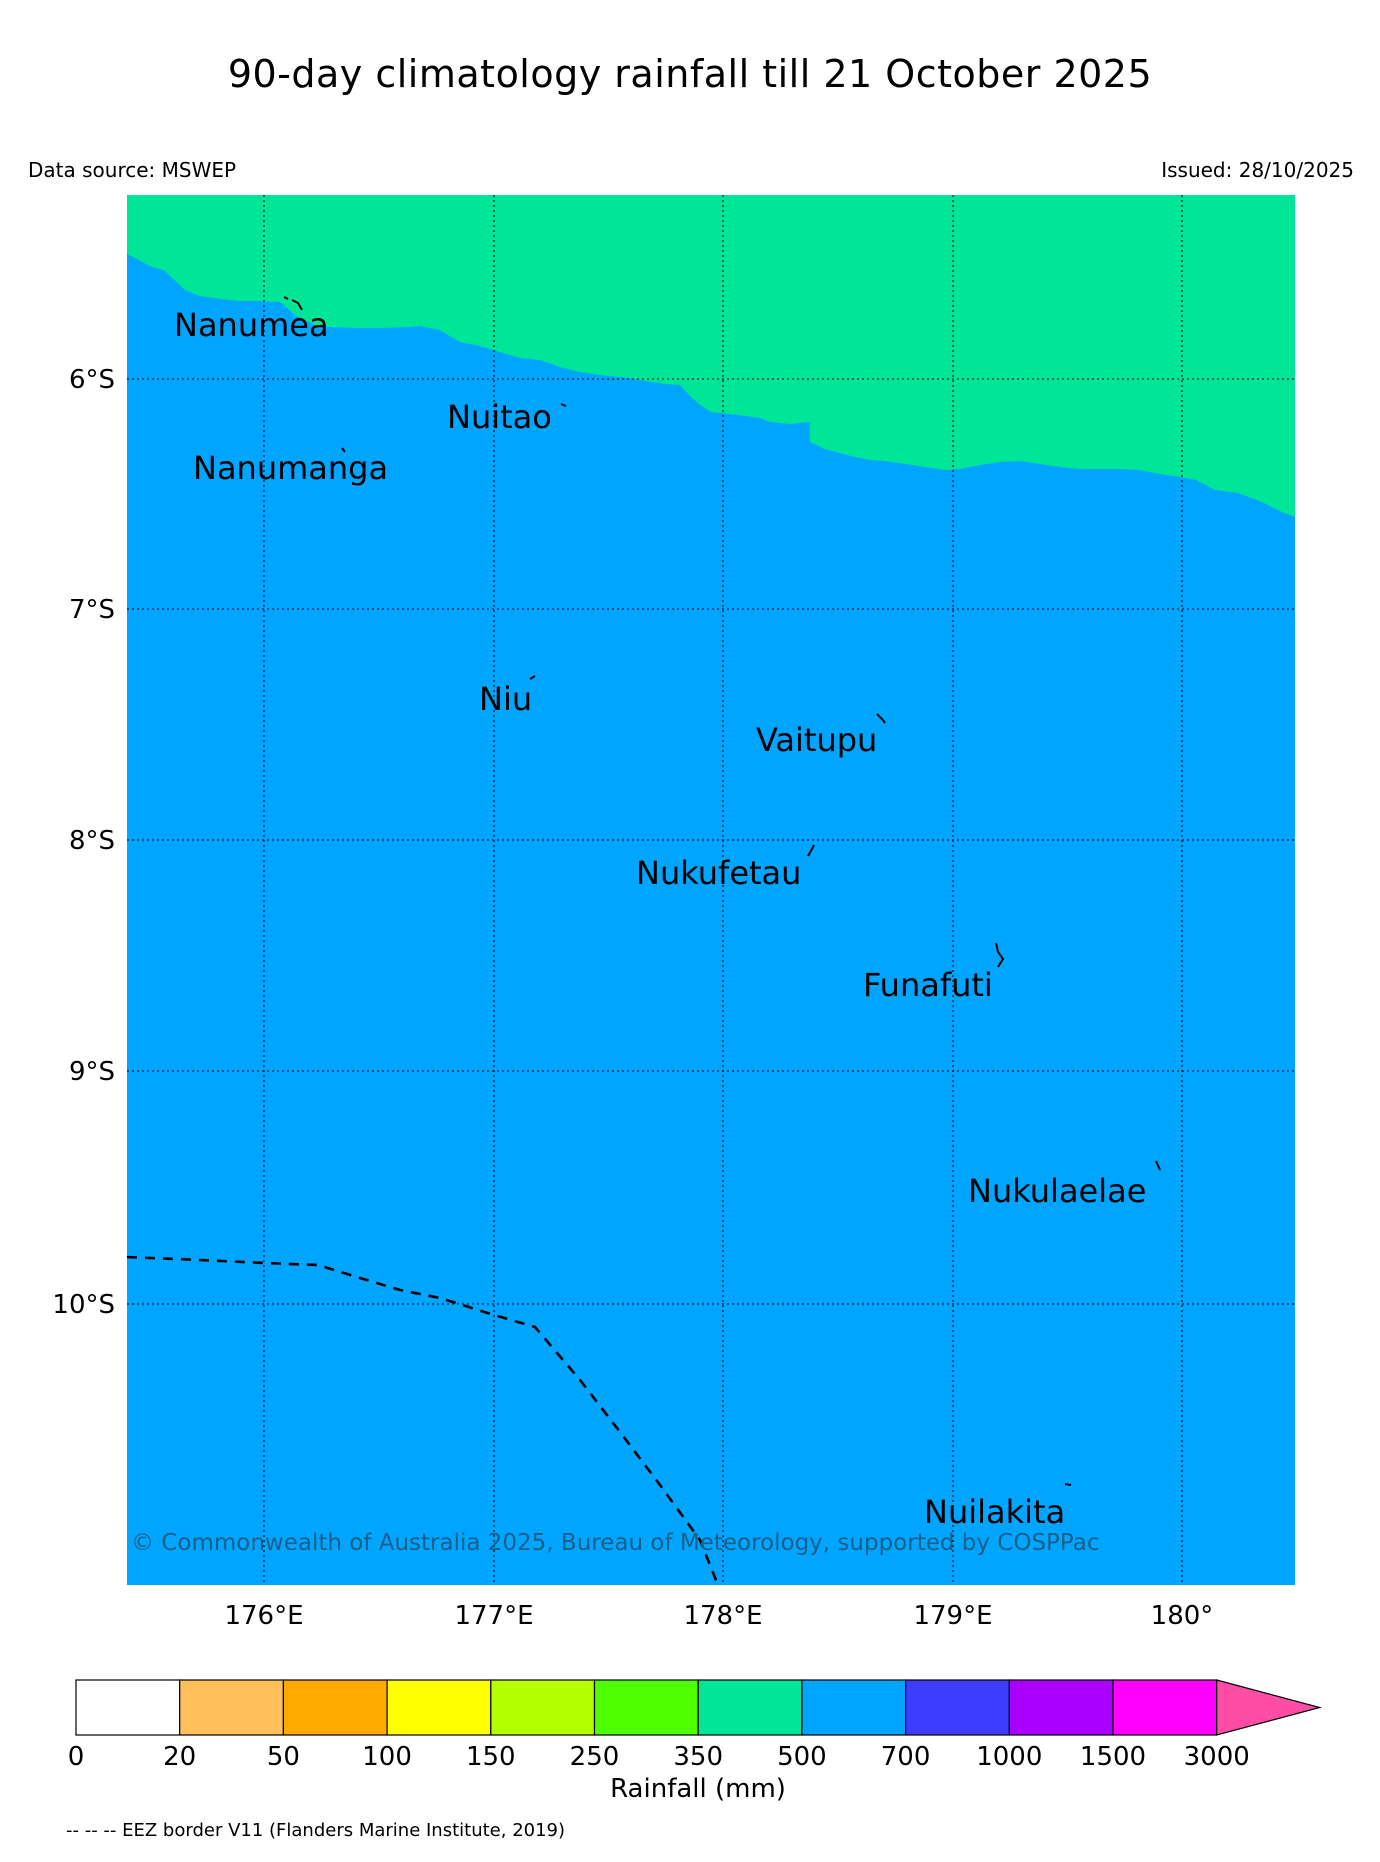  Describe the element at coordinates (1000, 955) in the screenshot. I see `funafuti-island-icon` at that location.